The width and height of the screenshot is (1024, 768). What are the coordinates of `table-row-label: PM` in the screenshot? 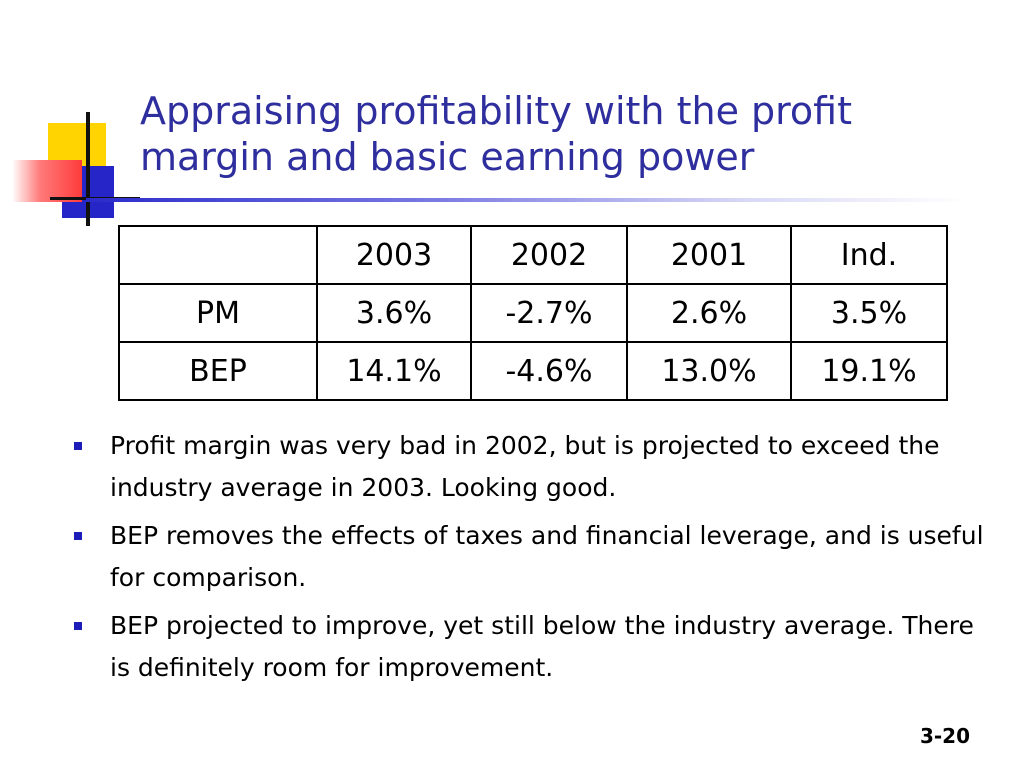 It's located at (218, 313).